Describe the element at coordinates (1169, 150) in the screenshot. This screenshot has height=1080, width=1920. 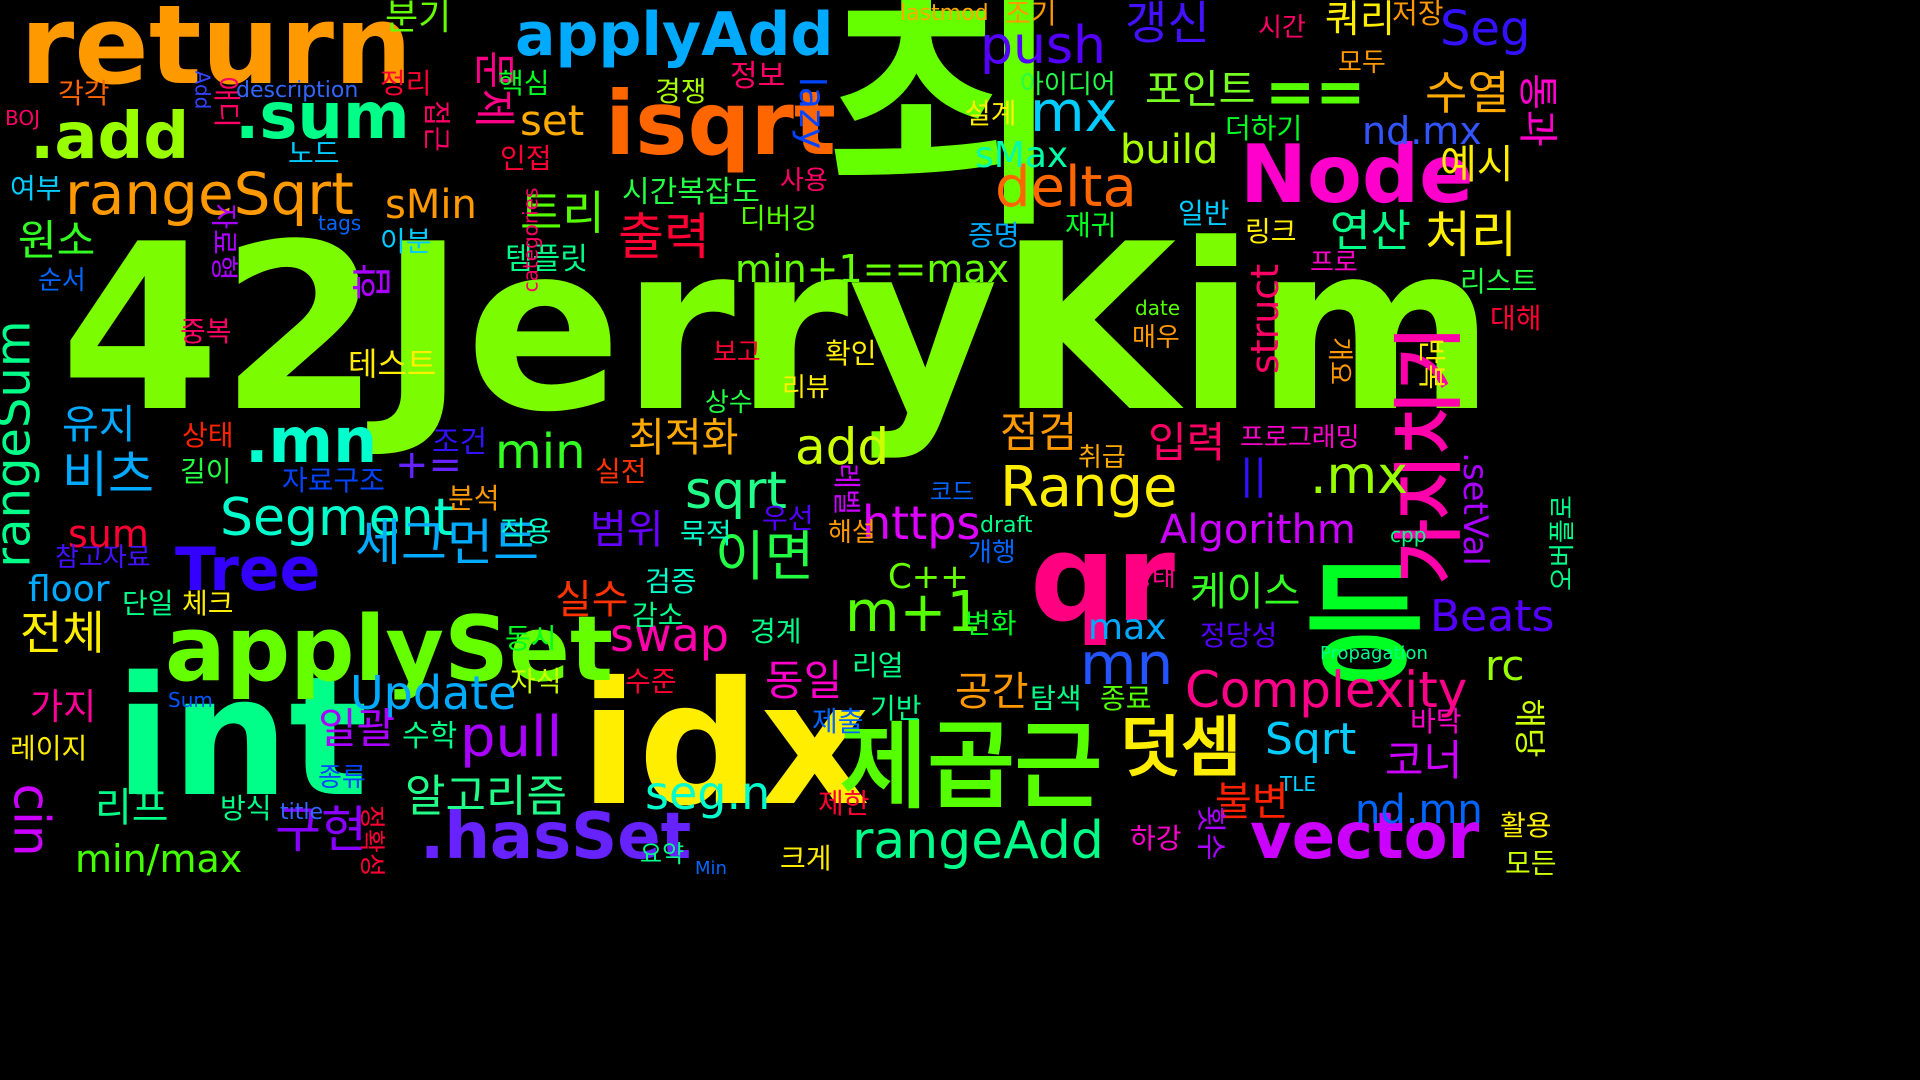
I see `cloud-word: build` at that location.